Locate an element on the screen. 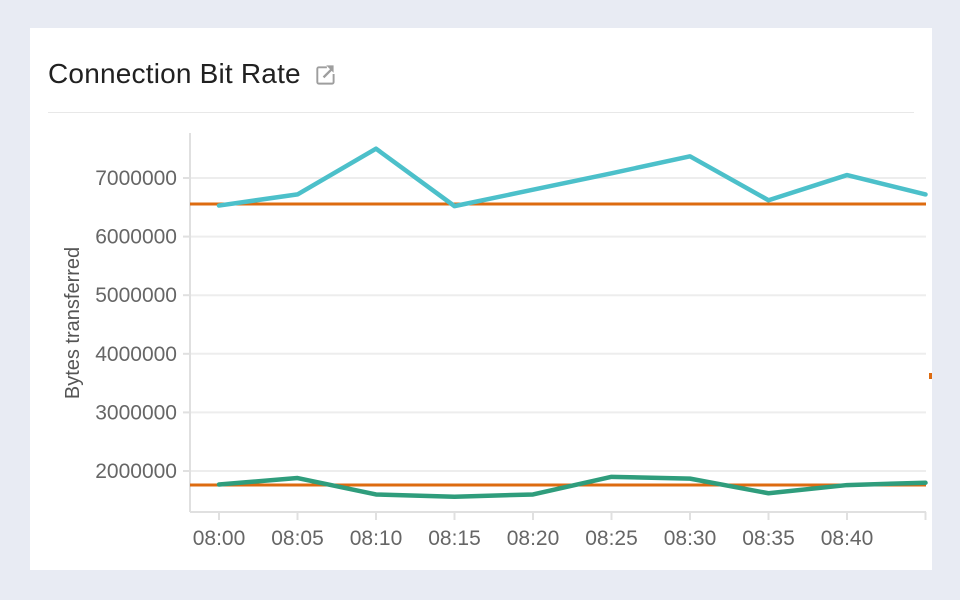 The image size is (960, 600). x-tick-label: 08:35 is located at coordinates (768, 538).